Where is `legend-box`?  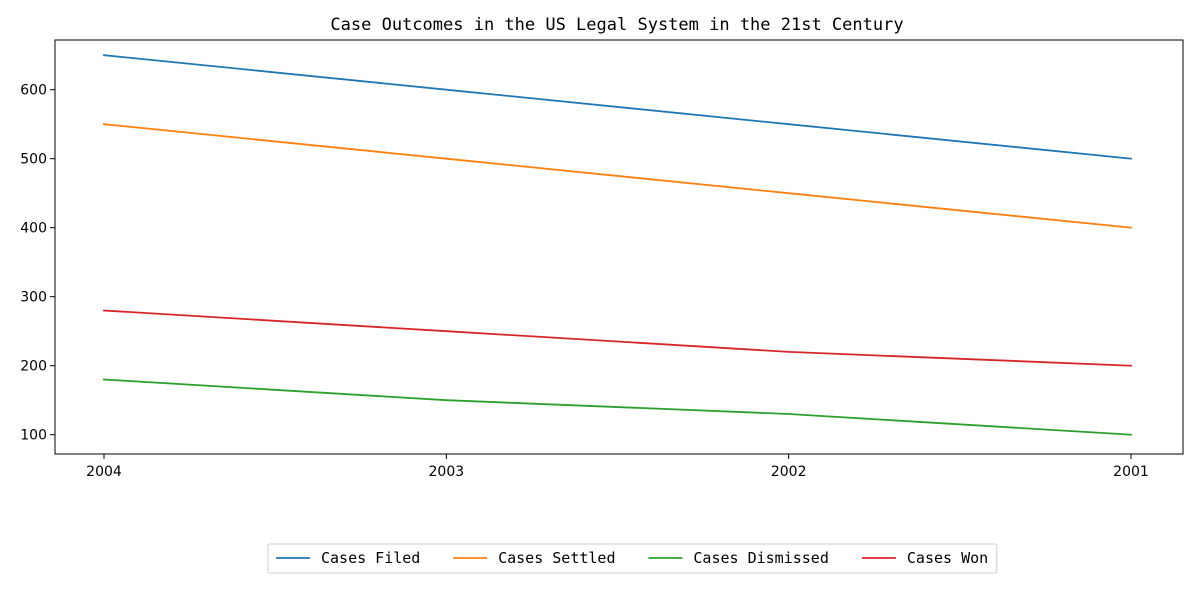
legend-box is located at coordinates (632, 558).